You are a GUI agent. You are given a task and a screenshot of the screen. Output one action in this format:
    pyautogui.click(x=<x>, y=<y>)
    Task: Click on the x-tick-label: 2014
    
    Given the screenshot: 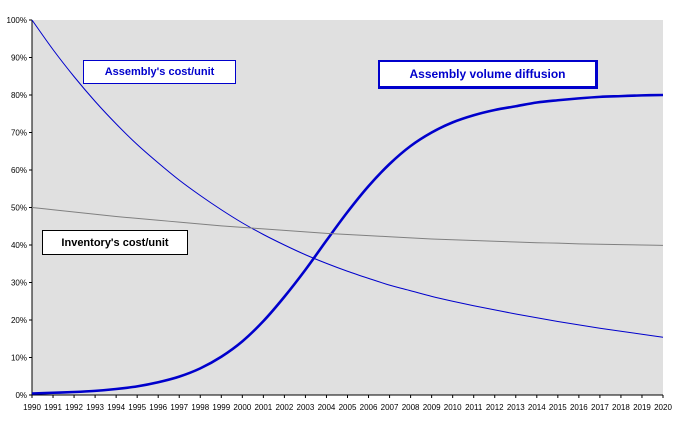 What is the action you would take?
    pyautogui.click(x=537, y=407)
    